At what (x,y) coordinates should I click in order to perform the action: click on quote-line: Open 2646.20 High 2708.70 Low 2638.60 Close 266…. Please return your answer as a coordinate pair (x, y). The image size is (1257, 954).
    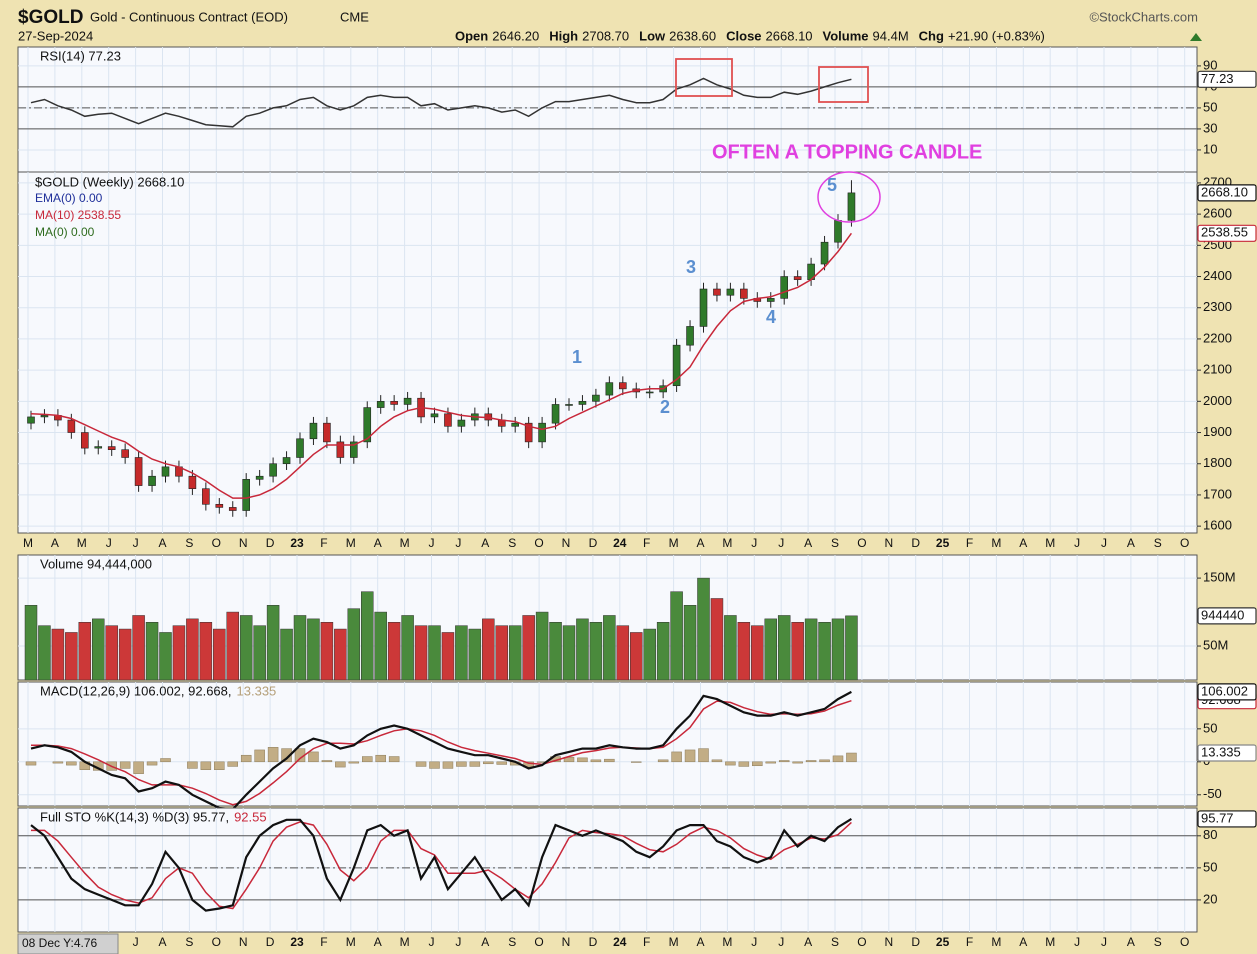
    Looking at the image, I should click on (750, 35).